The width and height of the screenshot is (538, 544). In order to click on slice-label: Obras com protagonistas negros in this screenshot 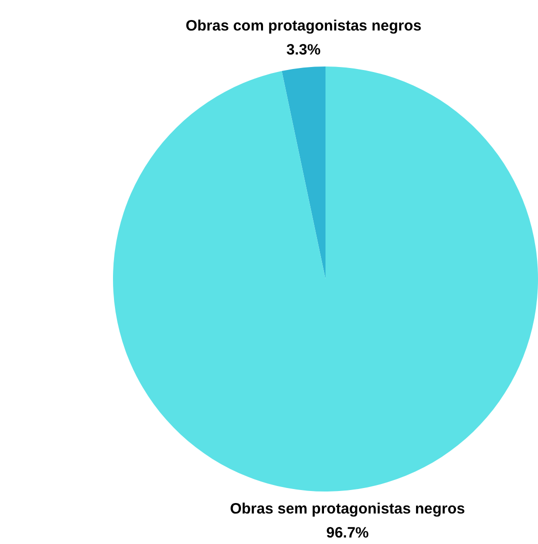, I will do `click(304, 26)`.